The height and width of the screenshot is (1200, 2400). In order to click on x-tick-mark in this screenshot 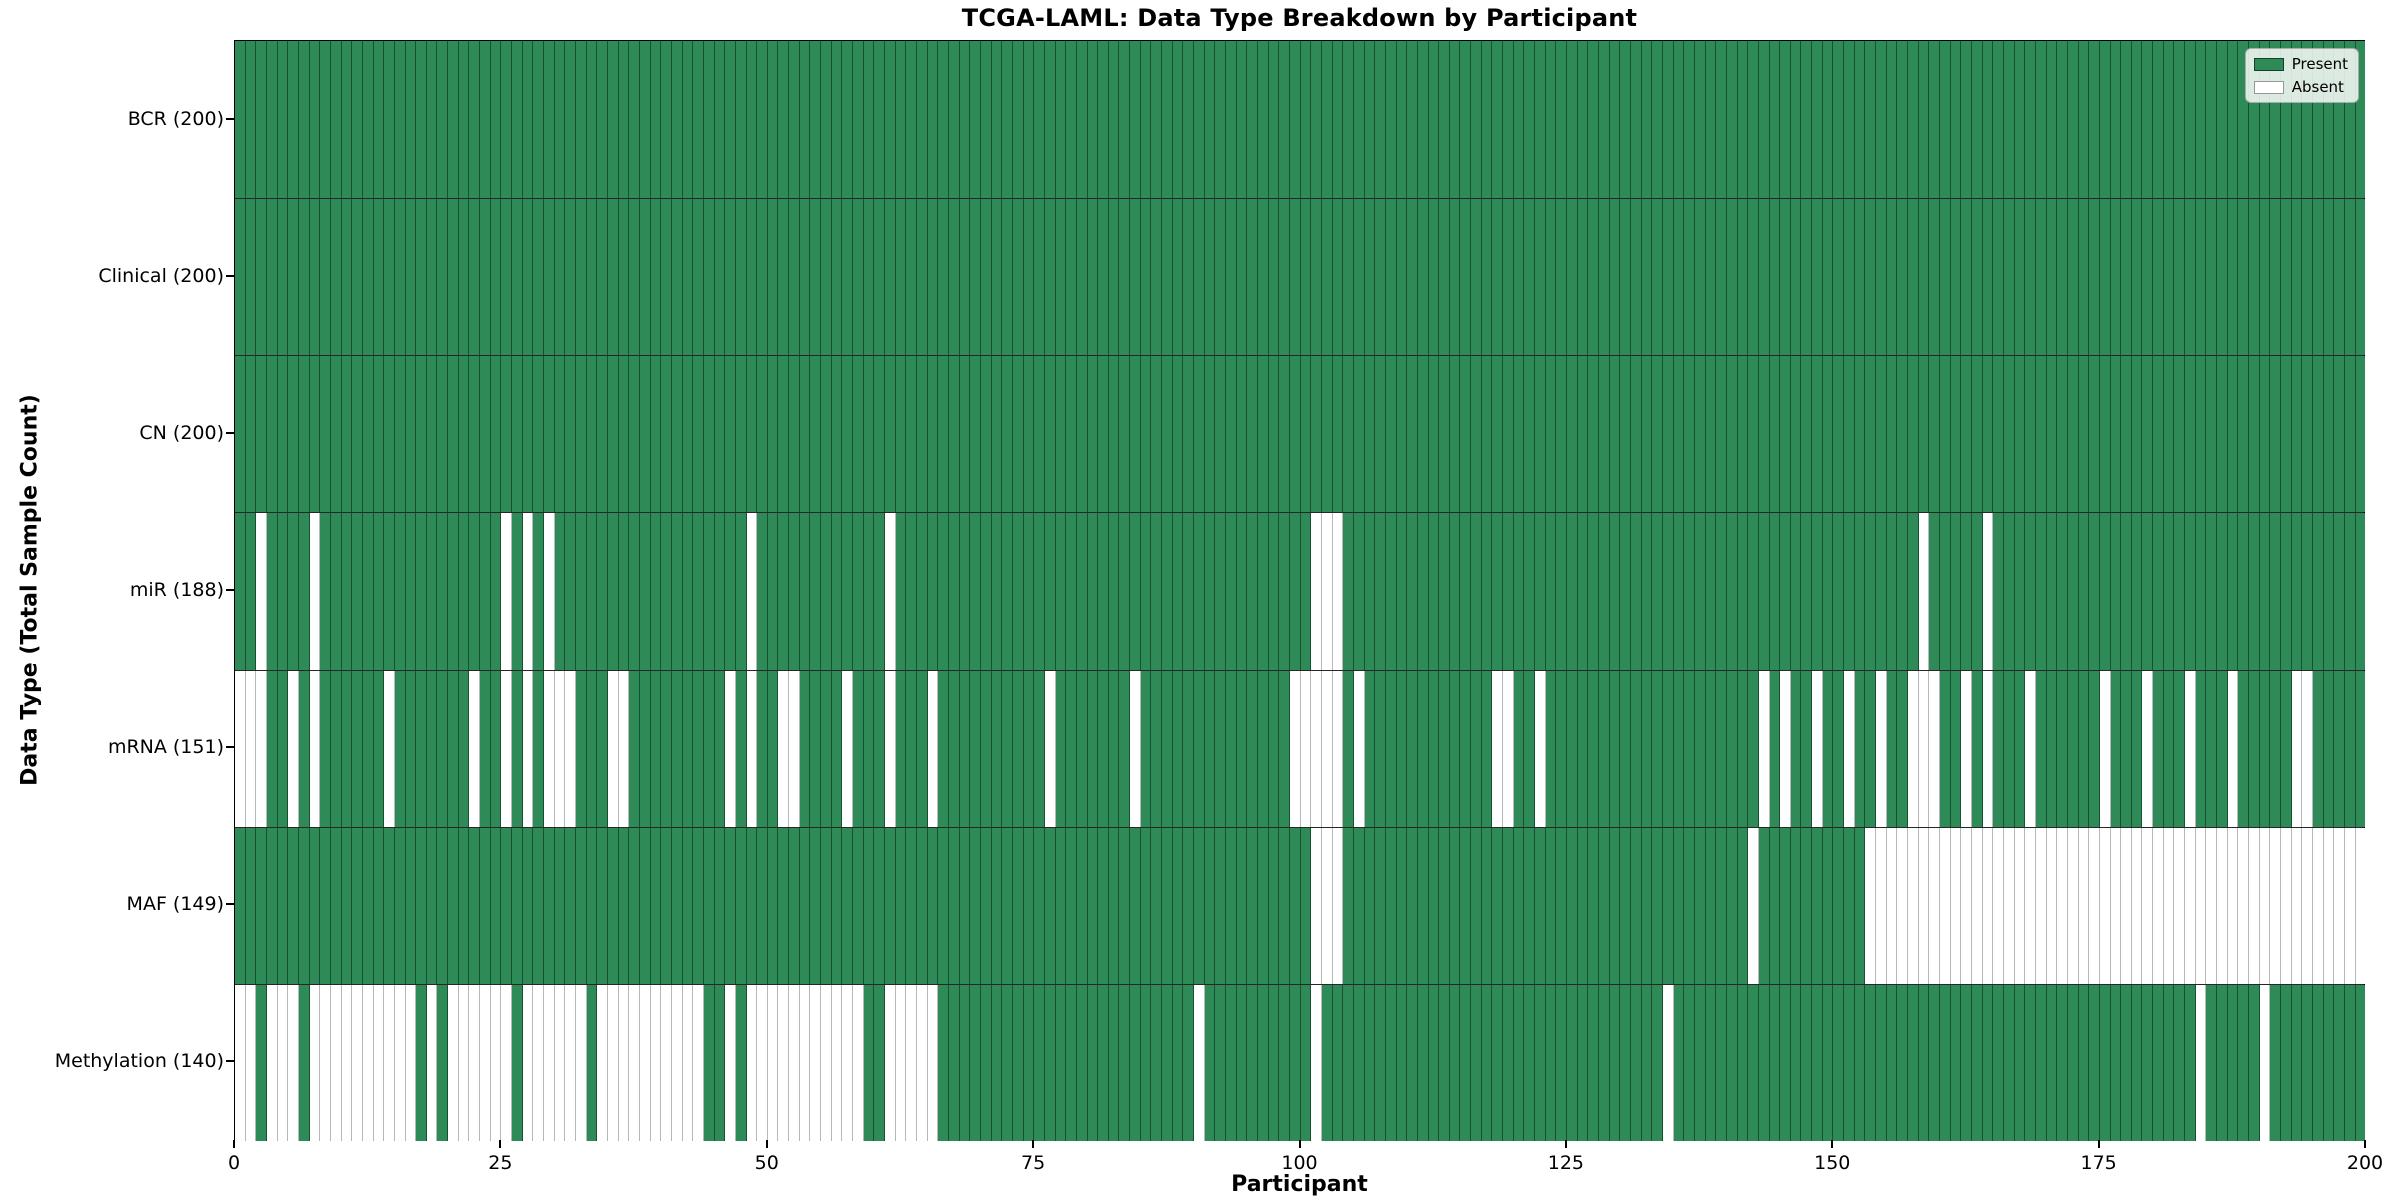, I will do `click(2365, 1144)`.